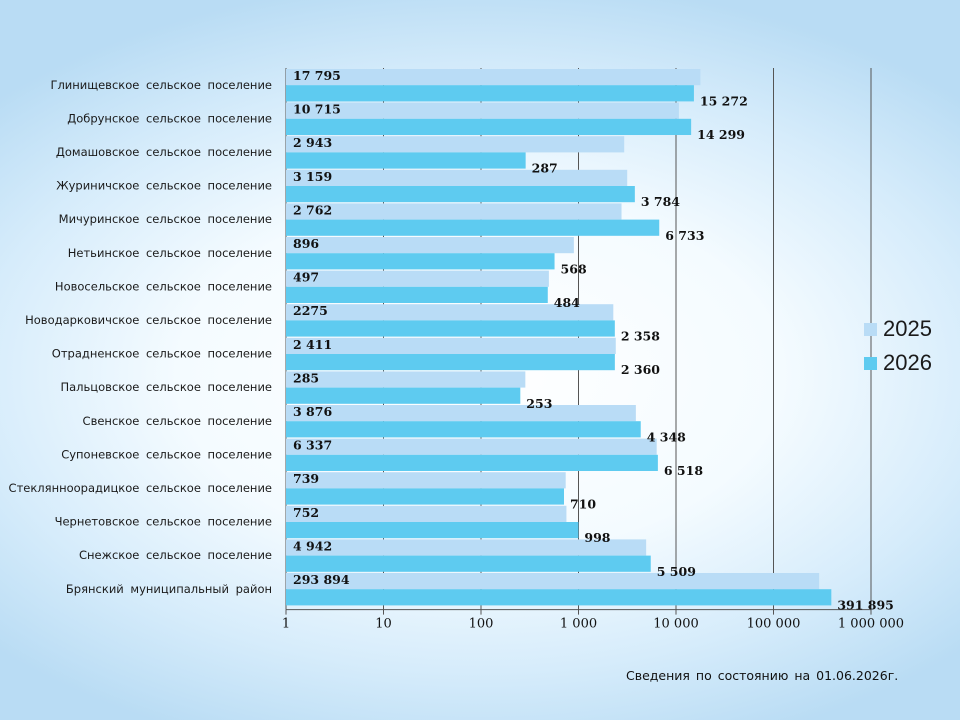 The width and height of the screenshot is (960, 720). Describe the element at coordinates (161, 85) in the screenshot. I see `category-label-0: Глинищевское сельское поселение` at that location.